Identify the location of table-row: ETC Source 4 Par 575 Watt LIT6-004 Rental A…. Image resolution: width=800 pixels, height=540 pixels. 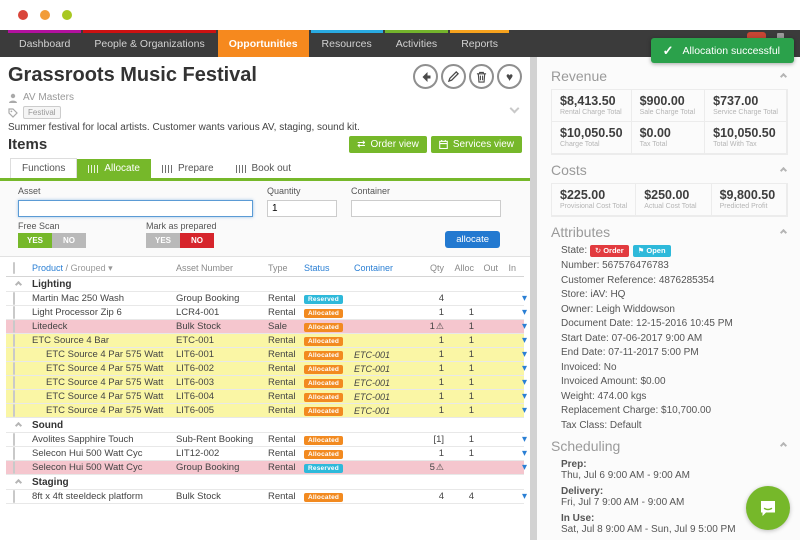
(267, 397).